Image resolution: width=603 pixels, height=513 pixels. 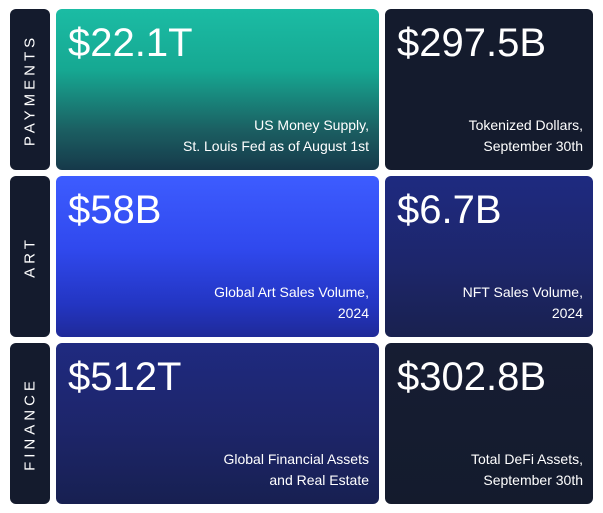 What do you see at coordinates (276, 146) in the screenshot?
I see `card-description-line: St. Louis Fed as of August 1st` at bounding box center [276, 146].